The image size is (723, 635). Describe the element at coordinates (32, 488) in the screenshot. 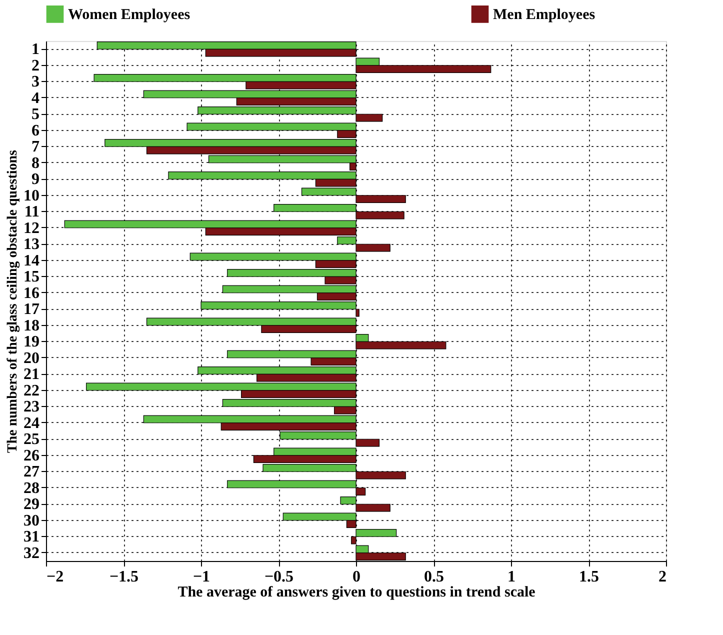

I see `y-tick-label: 28` at that location.